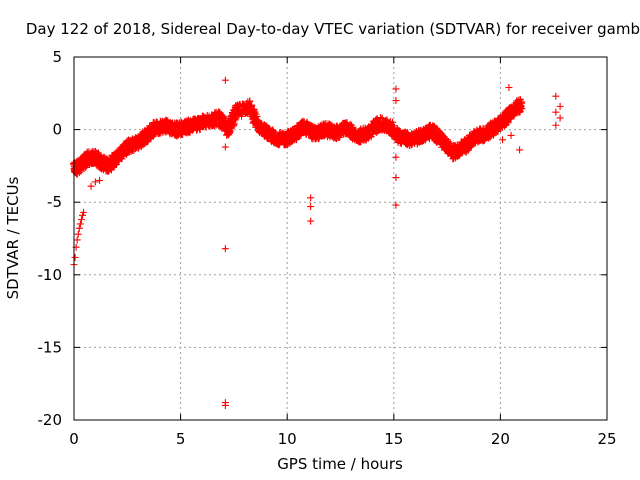 The height and width of the screenshot is (480, 640). I want to click on x-axis-label: GPS time / hours, so click(340, 464).